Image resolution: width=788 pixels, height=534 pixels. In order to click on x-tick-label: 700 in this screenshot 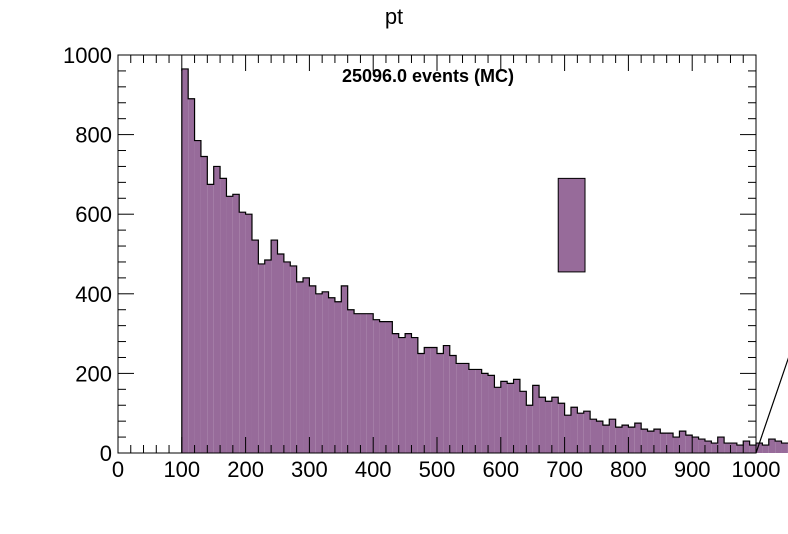, I will do `click(564, 469)`.